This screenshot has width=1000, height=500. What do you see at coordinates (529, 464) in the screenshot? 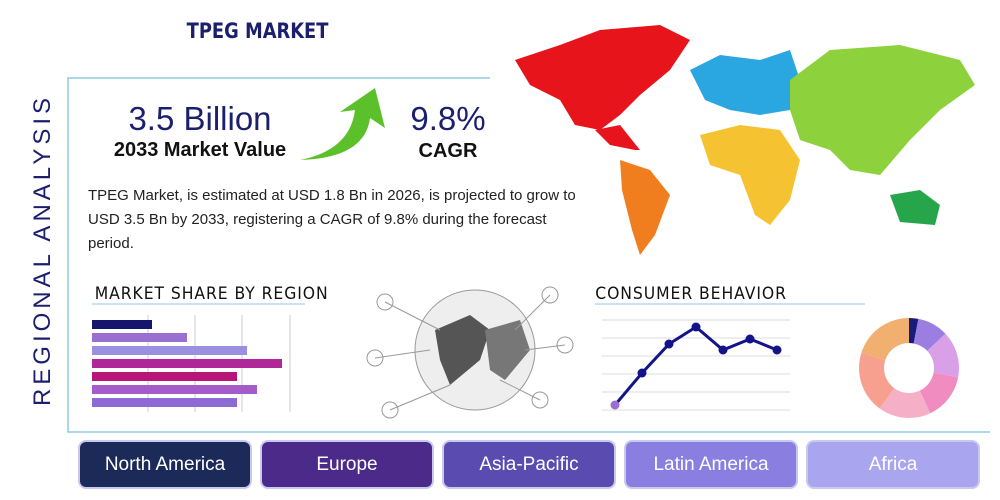
I see `region-tab: Asia-Pacific` at bounding box center [529, 464].